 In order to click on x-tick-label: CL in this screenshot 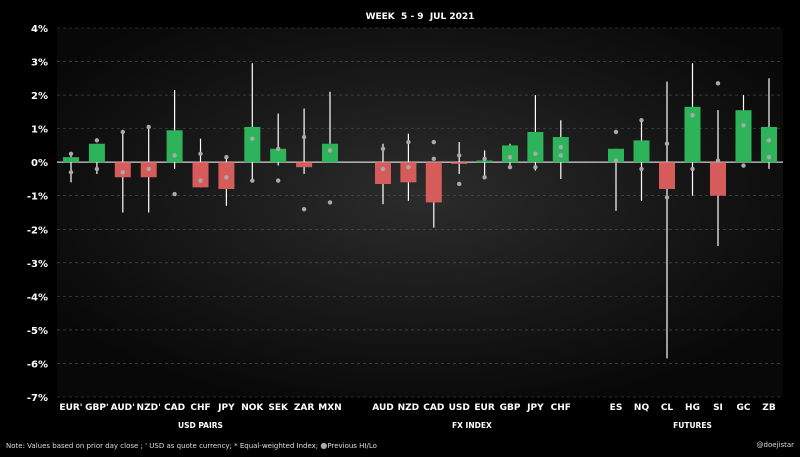, I will do `click(667, 408)`.